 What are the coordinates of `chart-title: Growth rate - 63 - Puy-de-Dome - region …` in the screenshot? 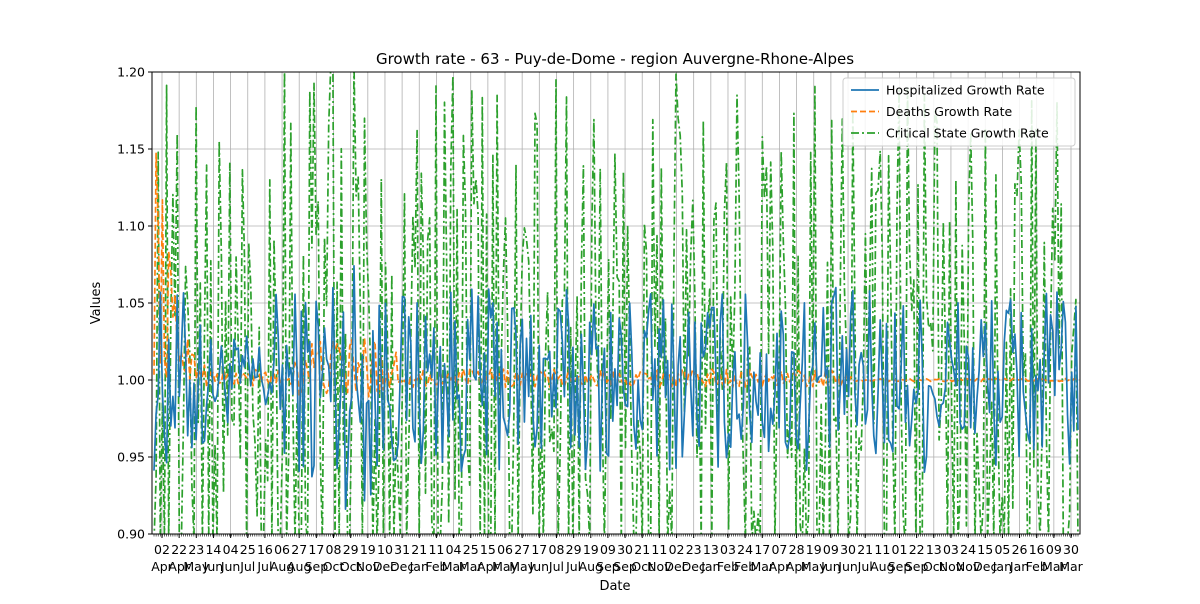 It's located at (615, 59).